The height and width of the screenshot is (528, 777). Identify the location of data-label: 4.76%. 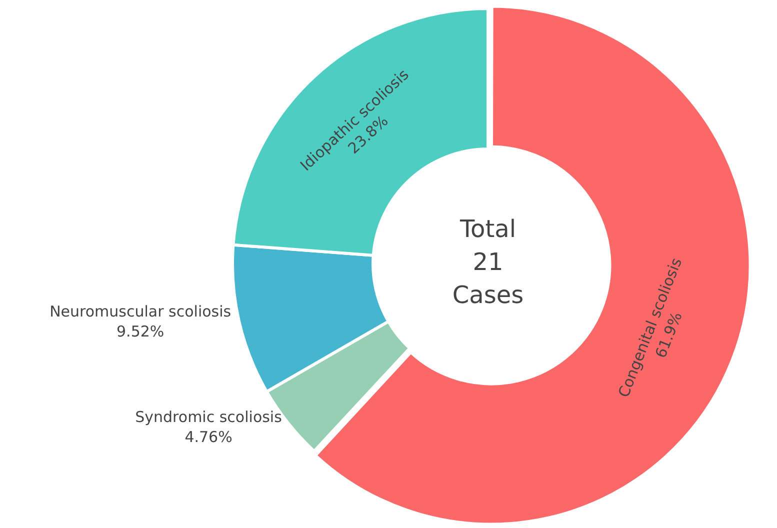
(208, 437).